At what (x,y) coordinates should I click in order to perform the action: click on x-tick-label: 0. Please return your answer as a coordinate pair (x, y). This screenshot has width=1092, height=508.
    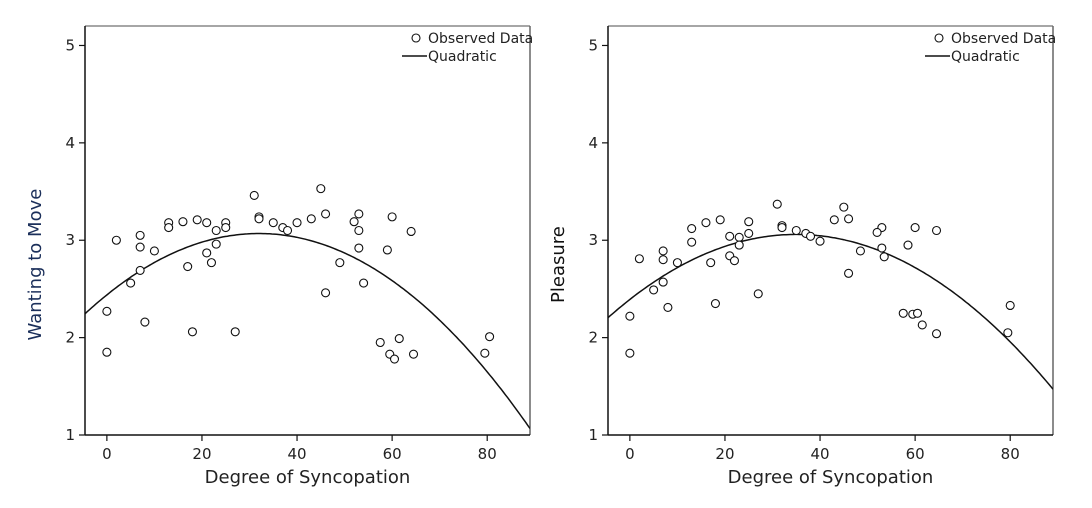
    Looking at the image, I should click on (107, 454).